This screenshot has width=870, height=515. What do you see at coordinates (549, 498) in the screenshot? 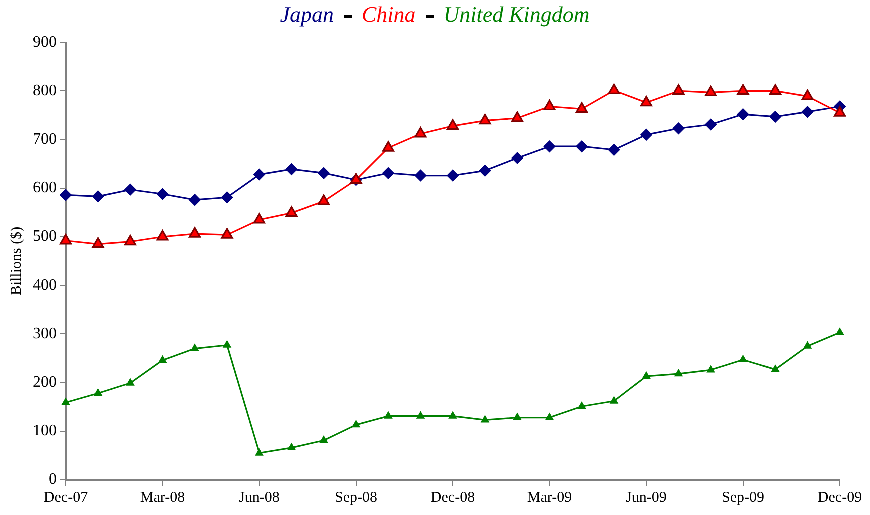
I see `x-tick-label: Mar-09` at bounding box center [549, 498].